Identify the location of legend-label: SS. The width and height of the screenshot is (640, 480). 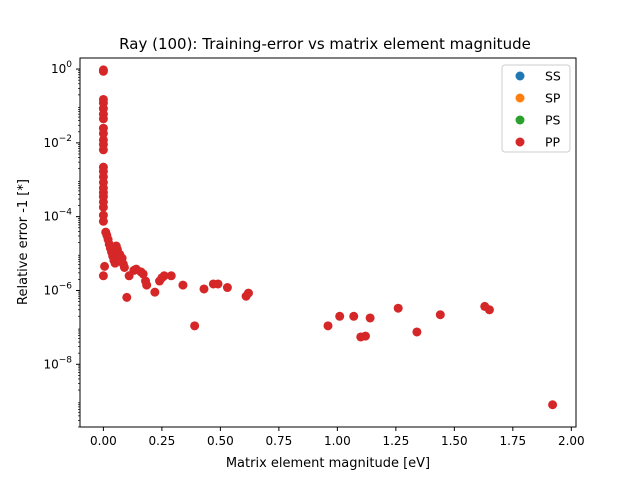
(553, 76).